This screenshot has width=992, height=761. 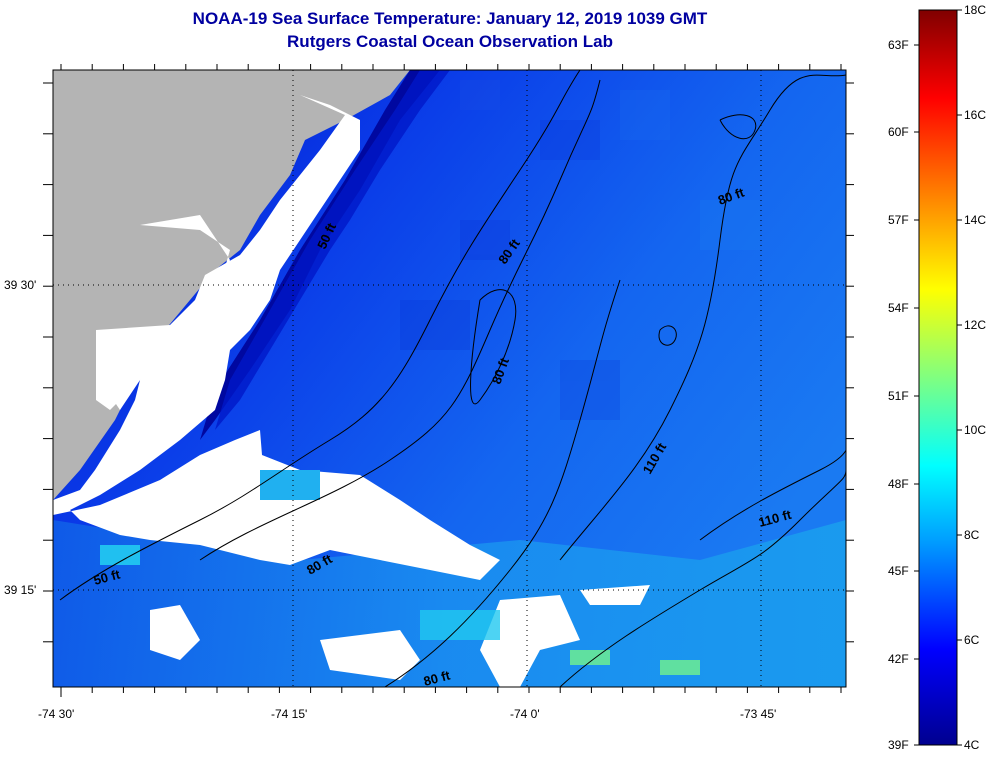 I want to click on colorbar-fahrenheit-label: 63F, so click(x=898, y=45).